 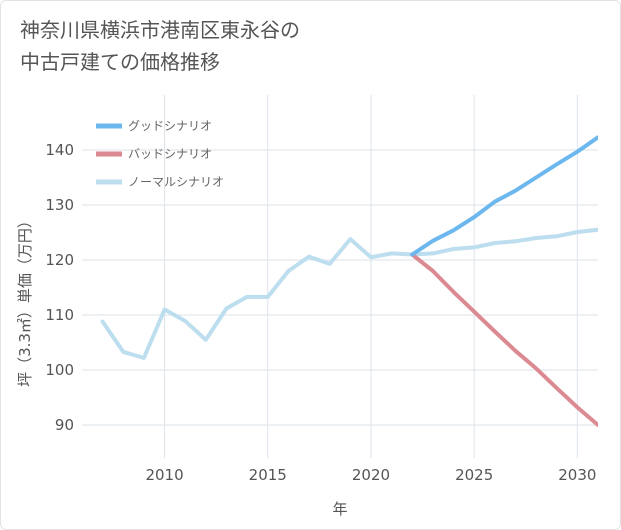 What do you see at coordinates (176, 182) in the screenshot?
I see `legend-label-2: ノーマルシナリオ` at bounding box center [176, 182].